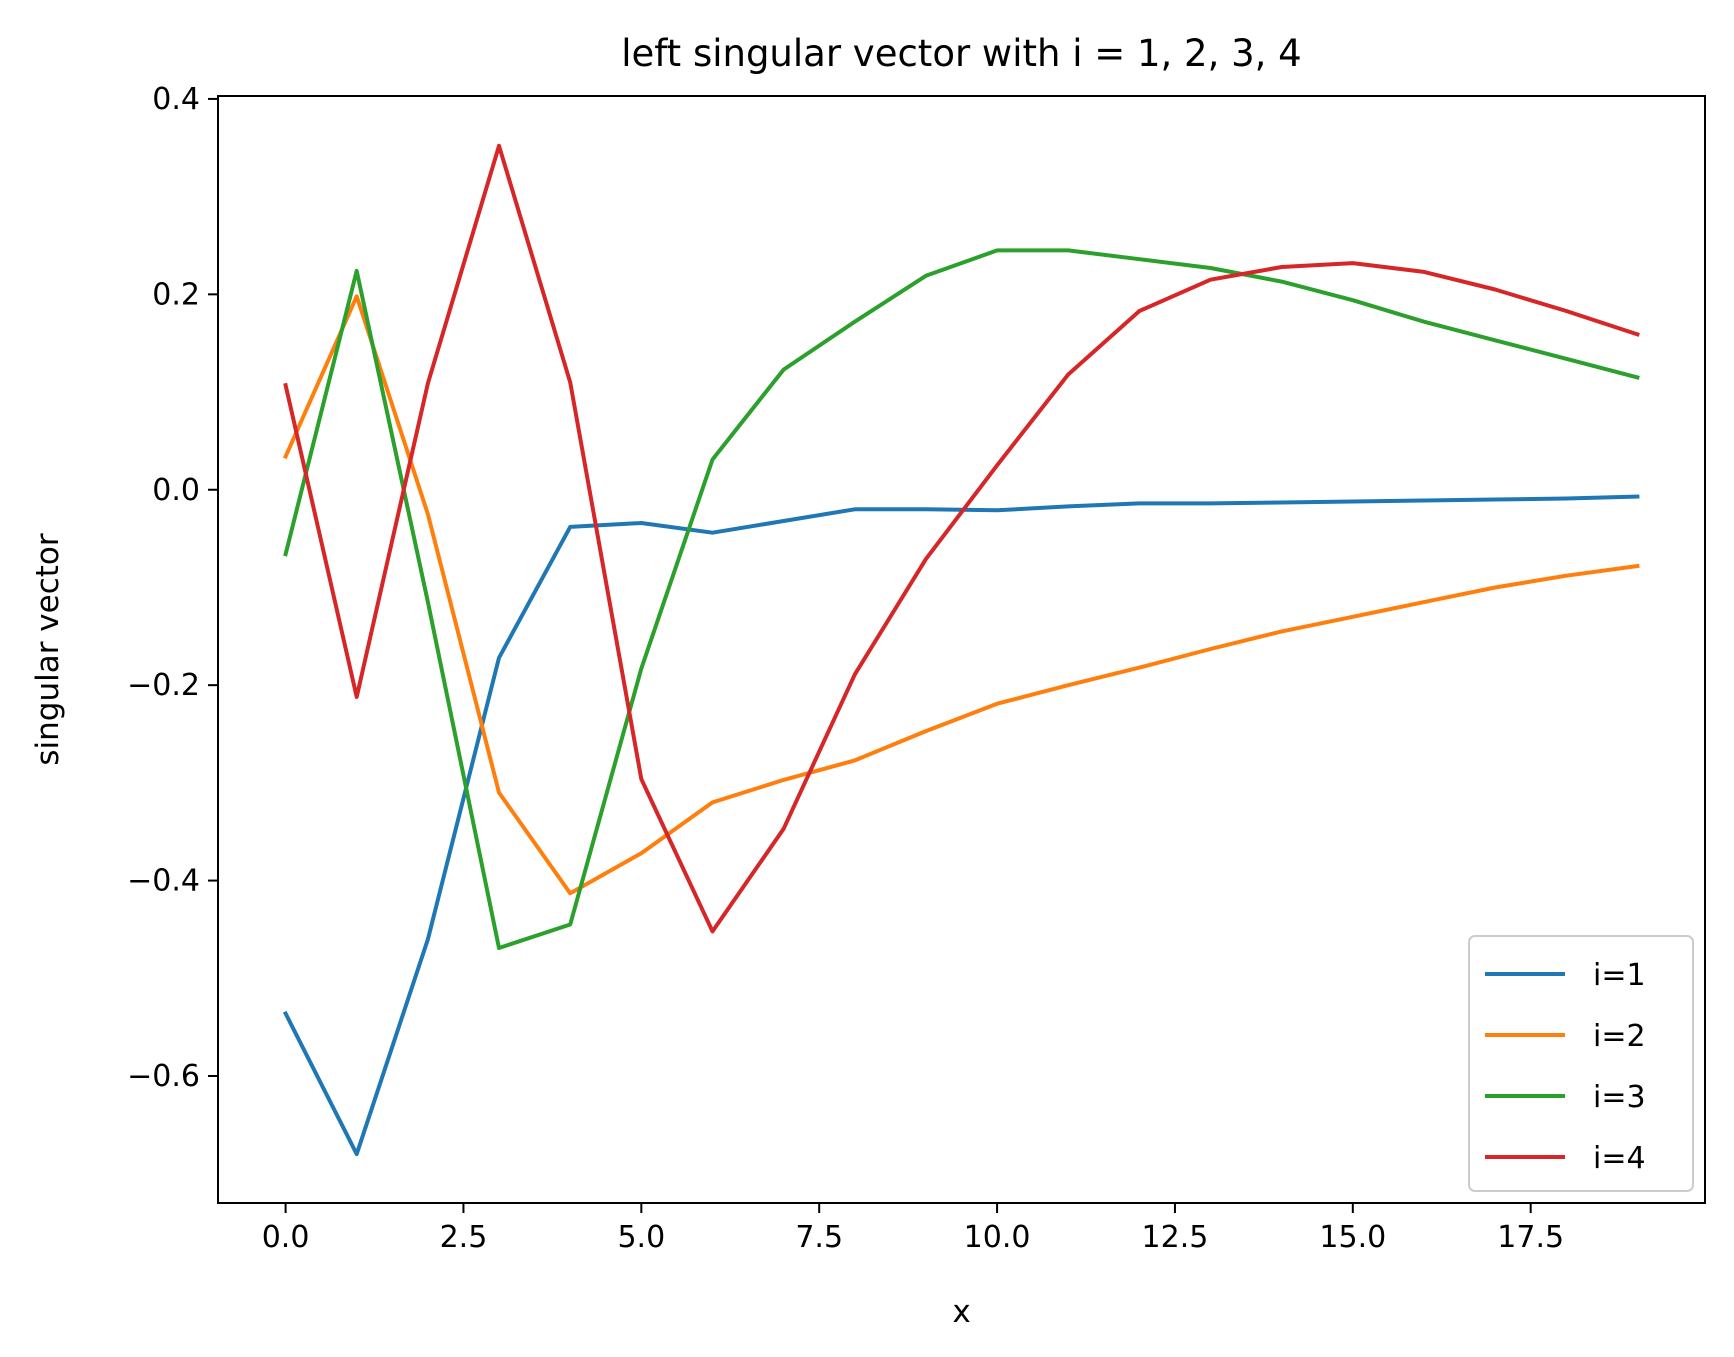  What do you see at coordinates (1619, 1097) in the screenshot?
I see `legend-label-3: i=3` at bounding box center [1619, 1097].